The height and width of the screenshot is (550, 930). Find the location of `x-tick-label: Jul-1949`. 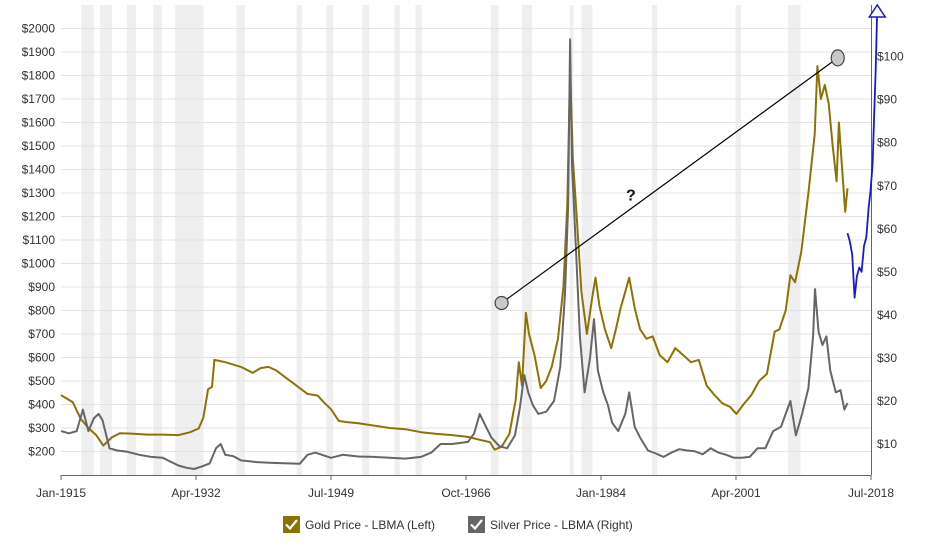

x-tick-label: Jul-1949 is located at coordinates (331, 493).